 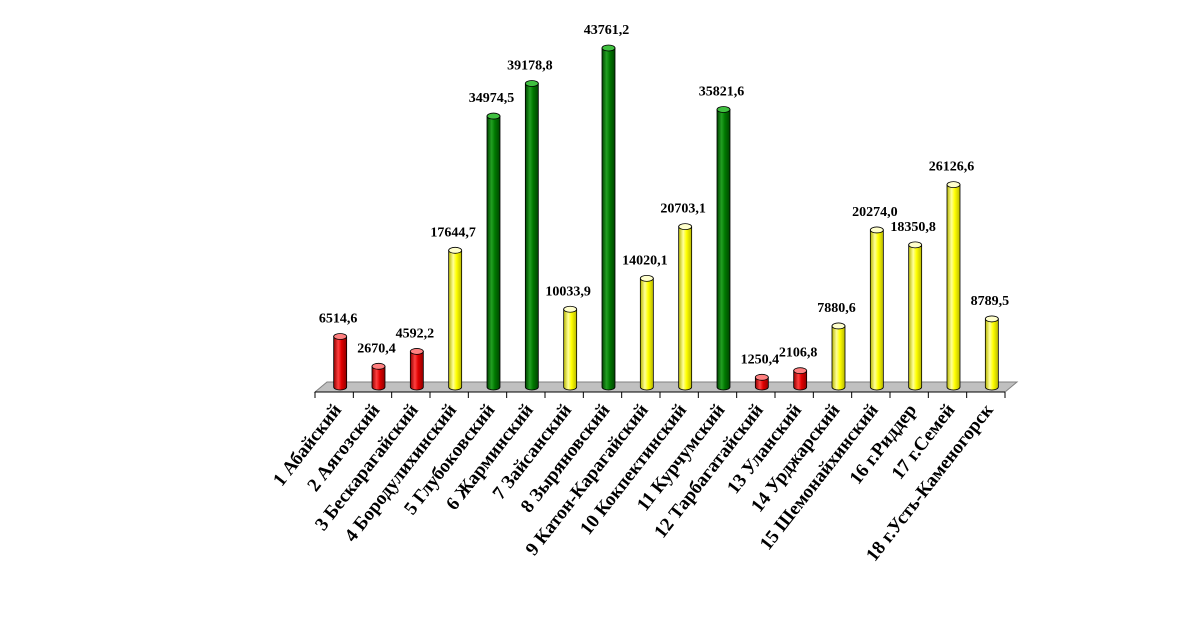 I want to click on value-label: 8789,5, so click(x=990, y=301).